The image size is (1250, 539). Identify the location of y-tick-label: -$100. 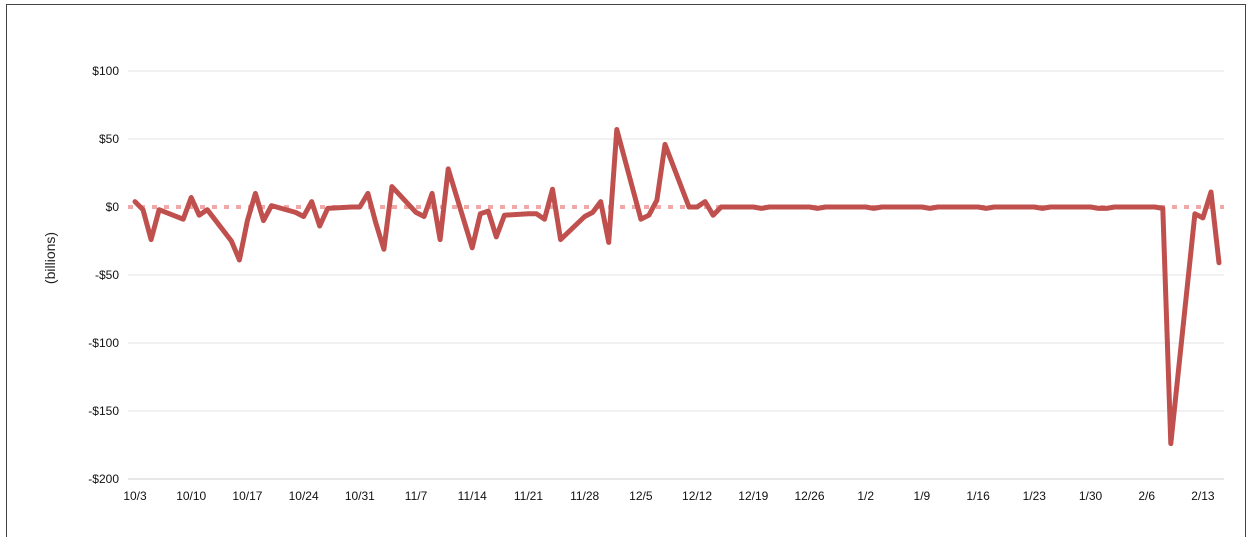
(103, 343).